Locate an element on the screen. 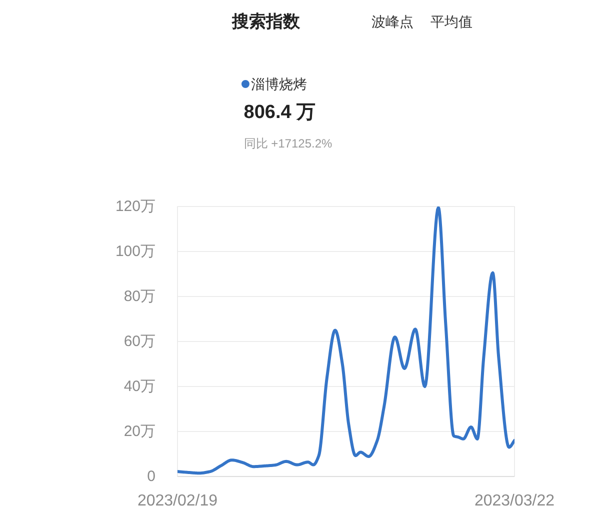  x-tick-label: 2023/02/19 is located at coordinates (177, 501).